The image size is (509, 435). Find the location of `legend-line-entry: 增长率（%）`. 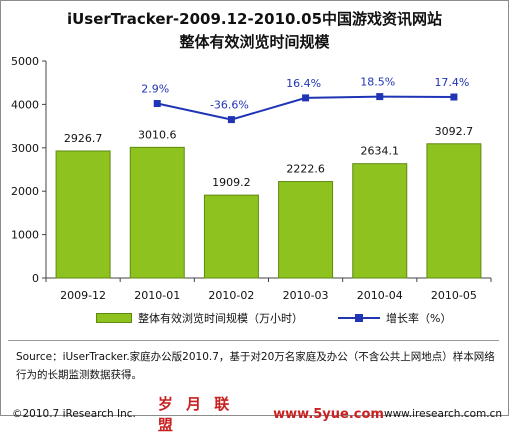

legend-line-entry: 增长率（%） is located at coordinates (394, 318).